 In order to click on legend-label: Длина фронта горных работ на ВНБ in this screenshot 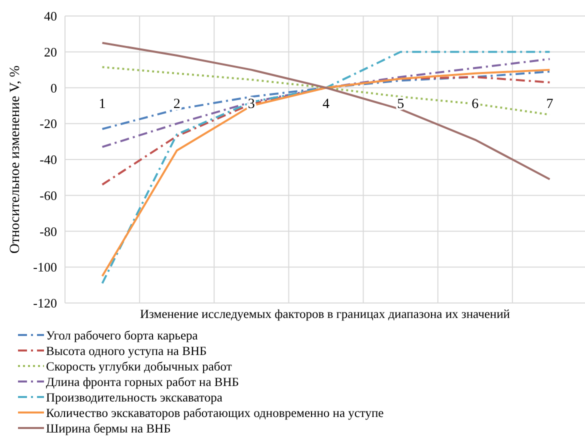, I will do `click(142, 381)`.